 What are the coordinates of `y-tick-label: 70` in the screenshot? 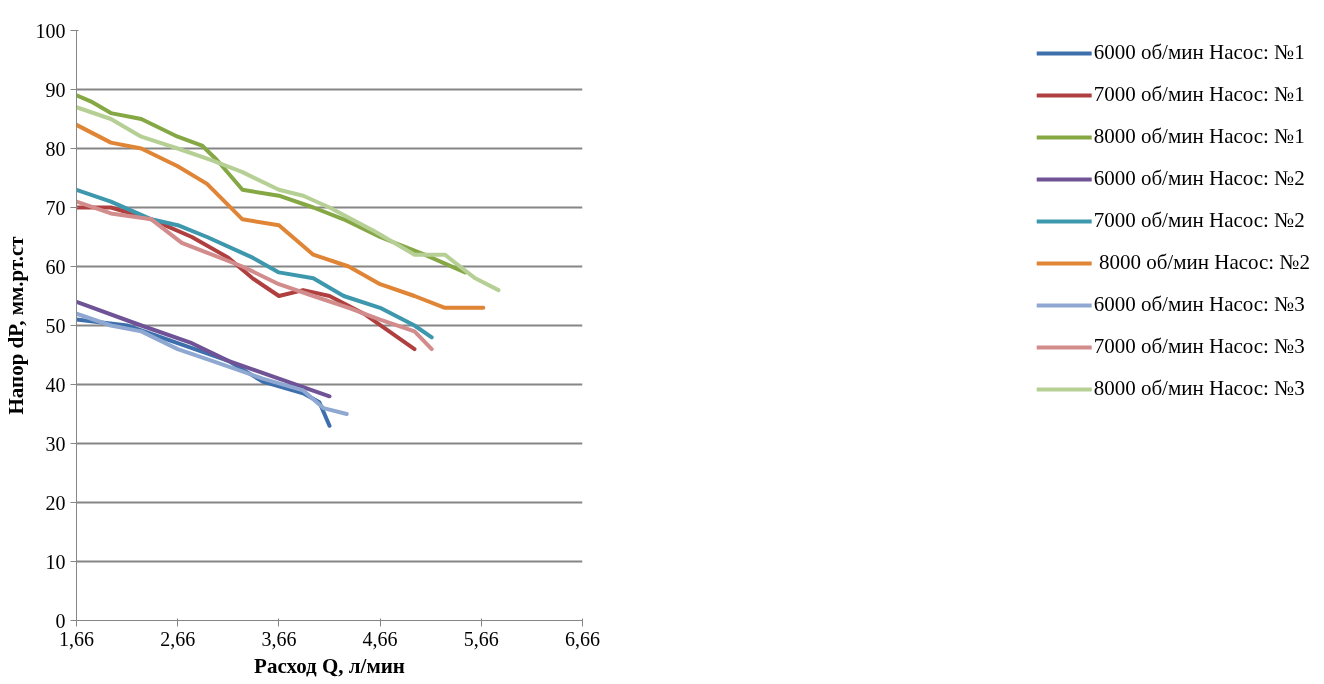 It's located at (55, 207).